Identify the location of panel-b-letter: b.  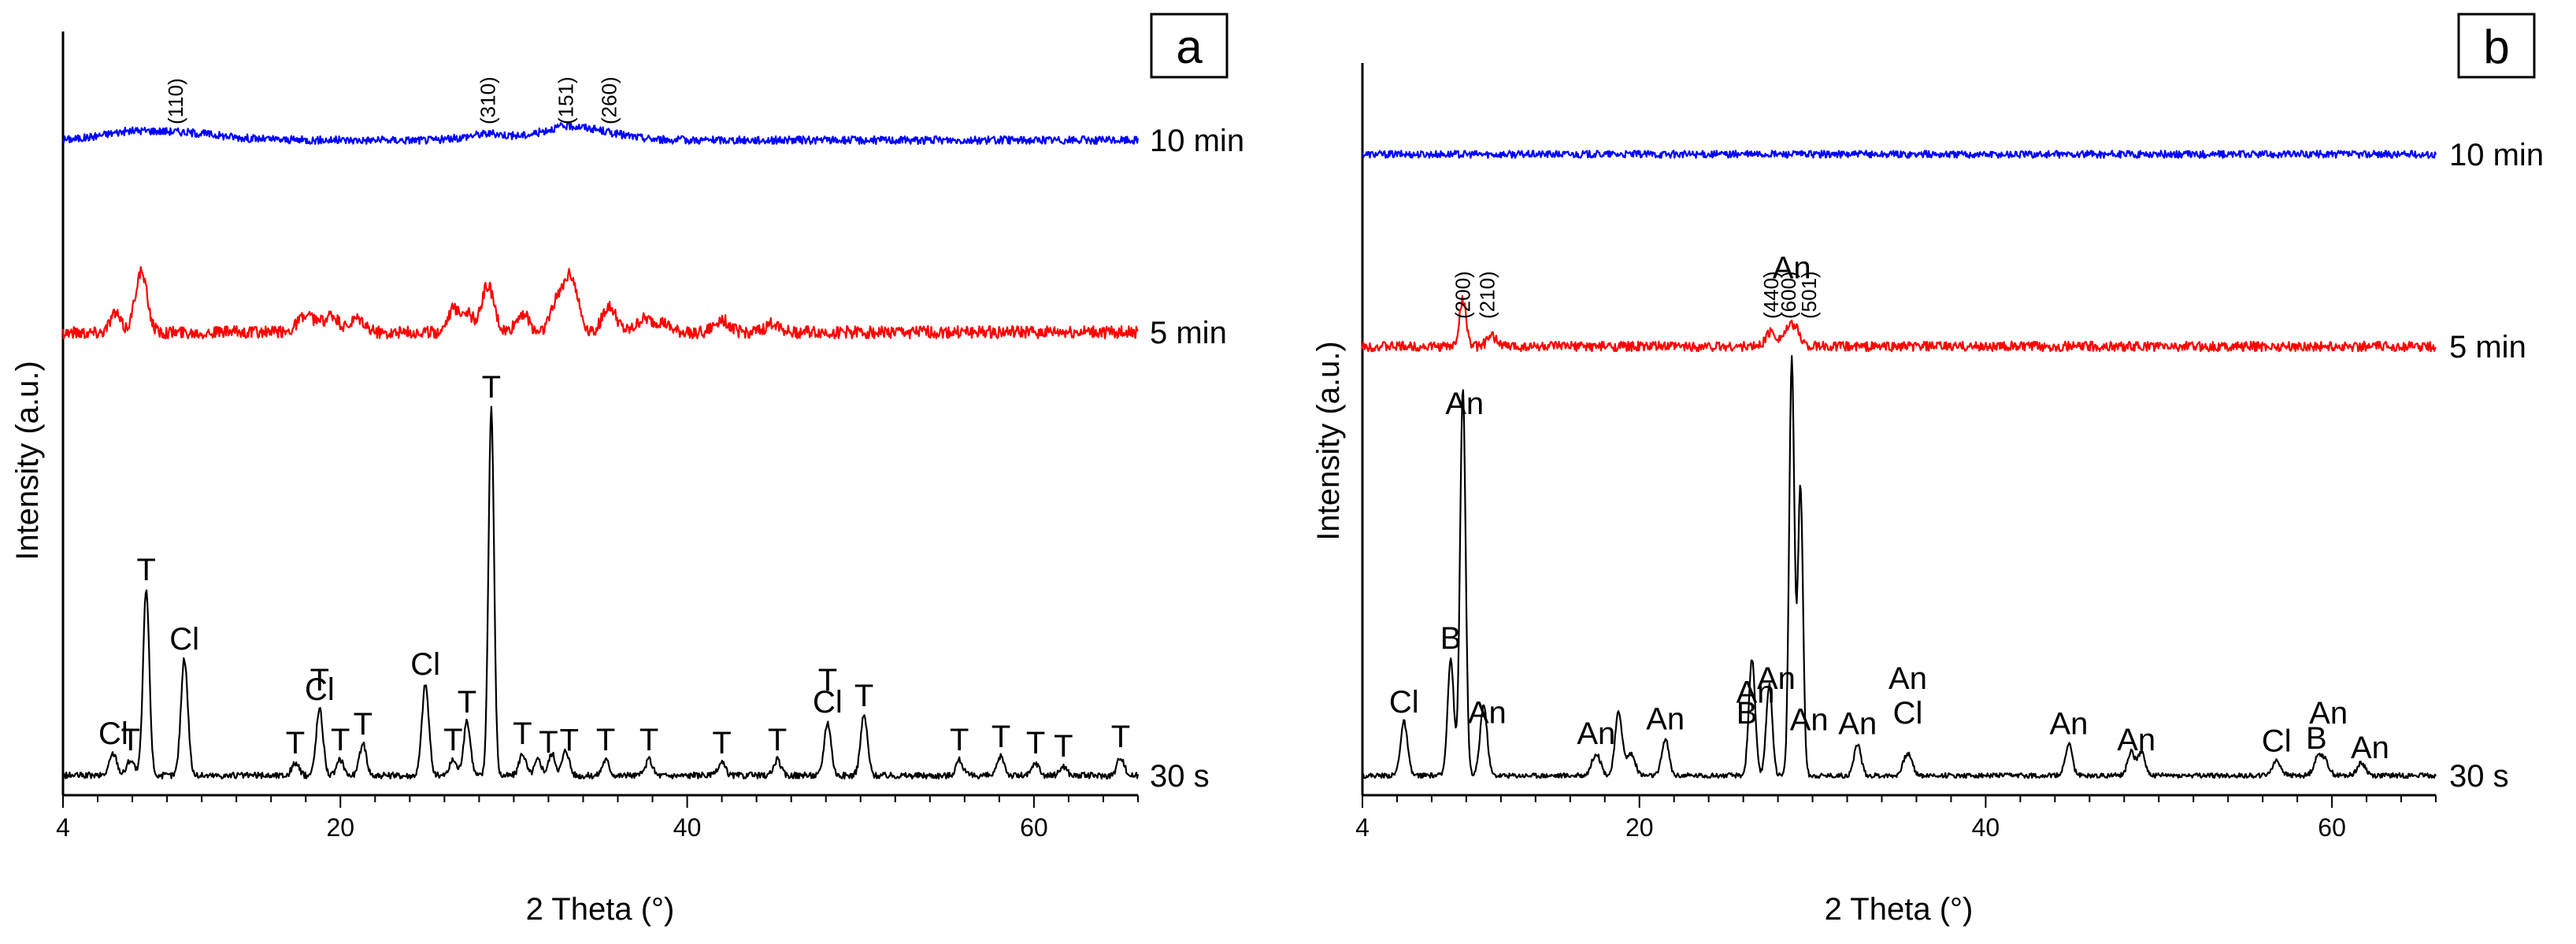
(2496, 46).